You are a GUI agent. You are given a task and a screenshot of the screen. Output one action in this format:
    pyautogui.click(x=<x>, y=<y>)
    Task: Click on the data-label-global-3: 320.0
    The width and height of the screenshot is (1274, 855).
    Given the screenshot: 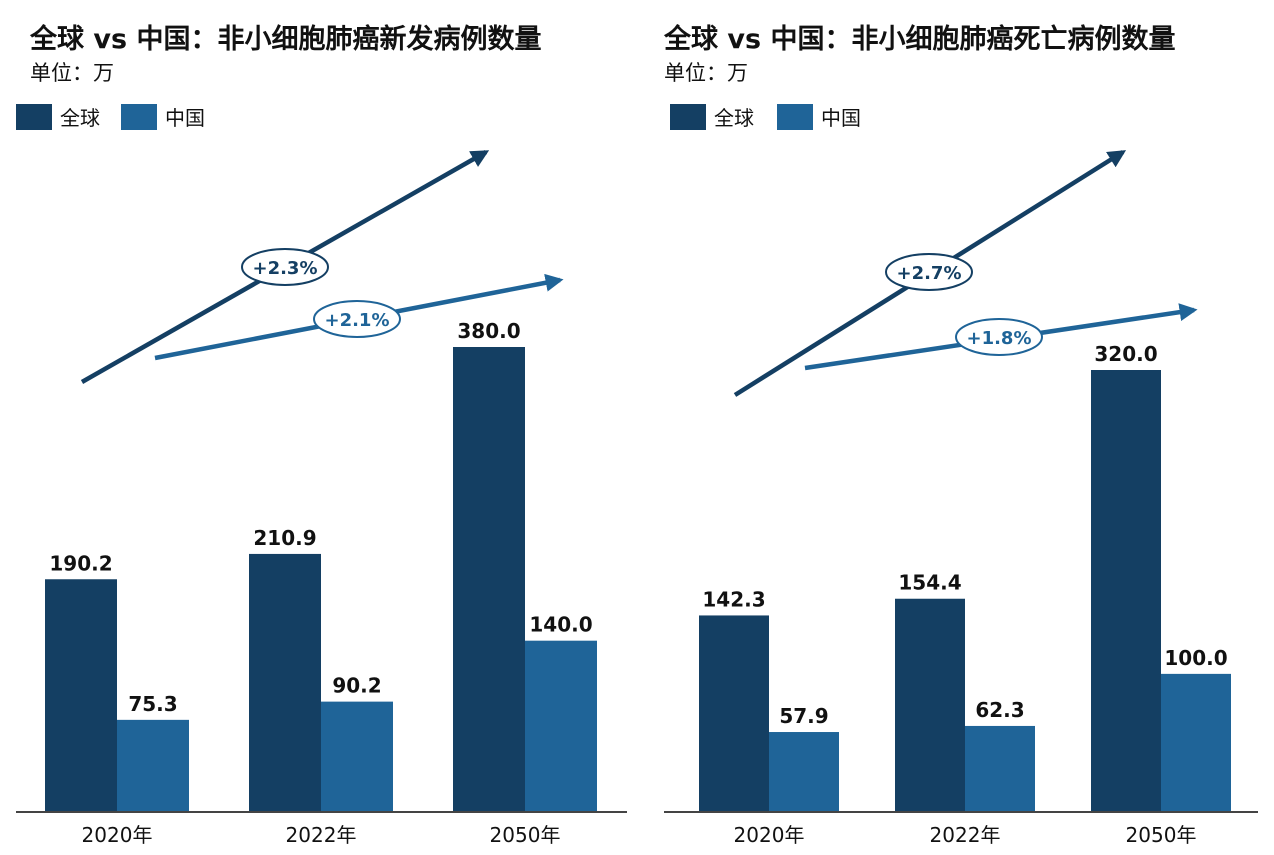 What is the action you would take?
    pyautogui.click(x=1125, y=354)
    